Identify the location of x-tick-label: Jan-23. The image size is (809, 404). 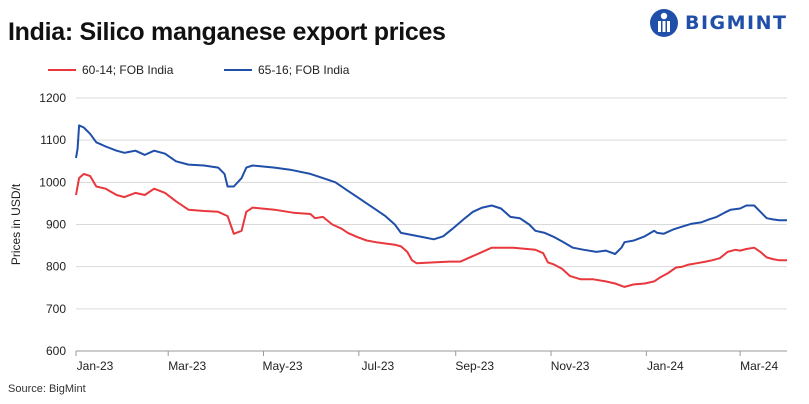
(95, 366).